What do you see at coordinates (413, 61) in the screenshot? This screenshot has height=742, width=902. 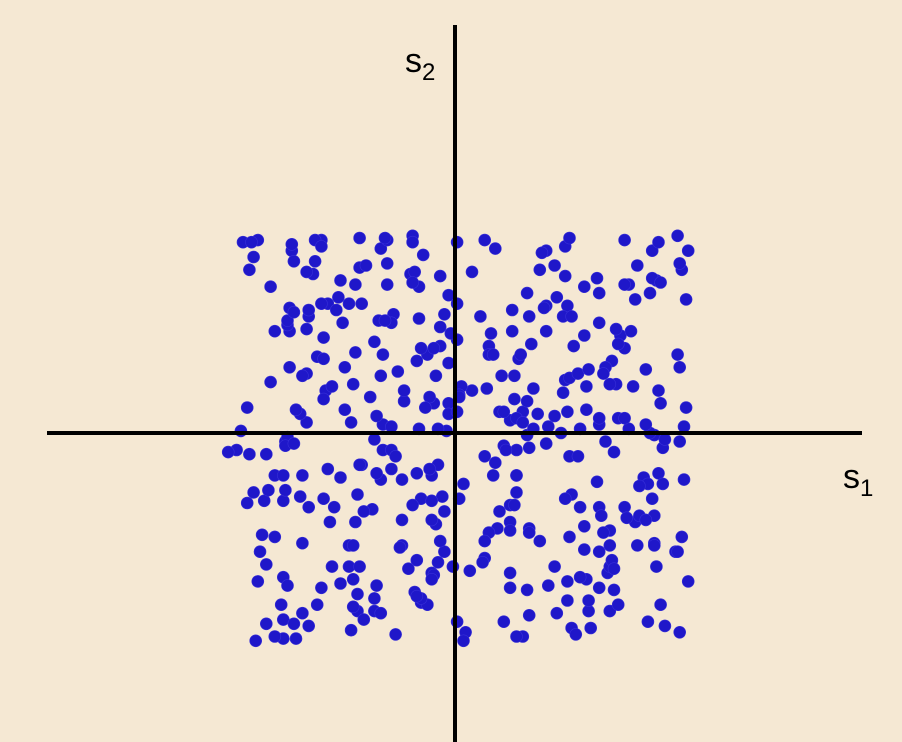 I see `y-axis-label-base: s` at bounding box center [413, 61].